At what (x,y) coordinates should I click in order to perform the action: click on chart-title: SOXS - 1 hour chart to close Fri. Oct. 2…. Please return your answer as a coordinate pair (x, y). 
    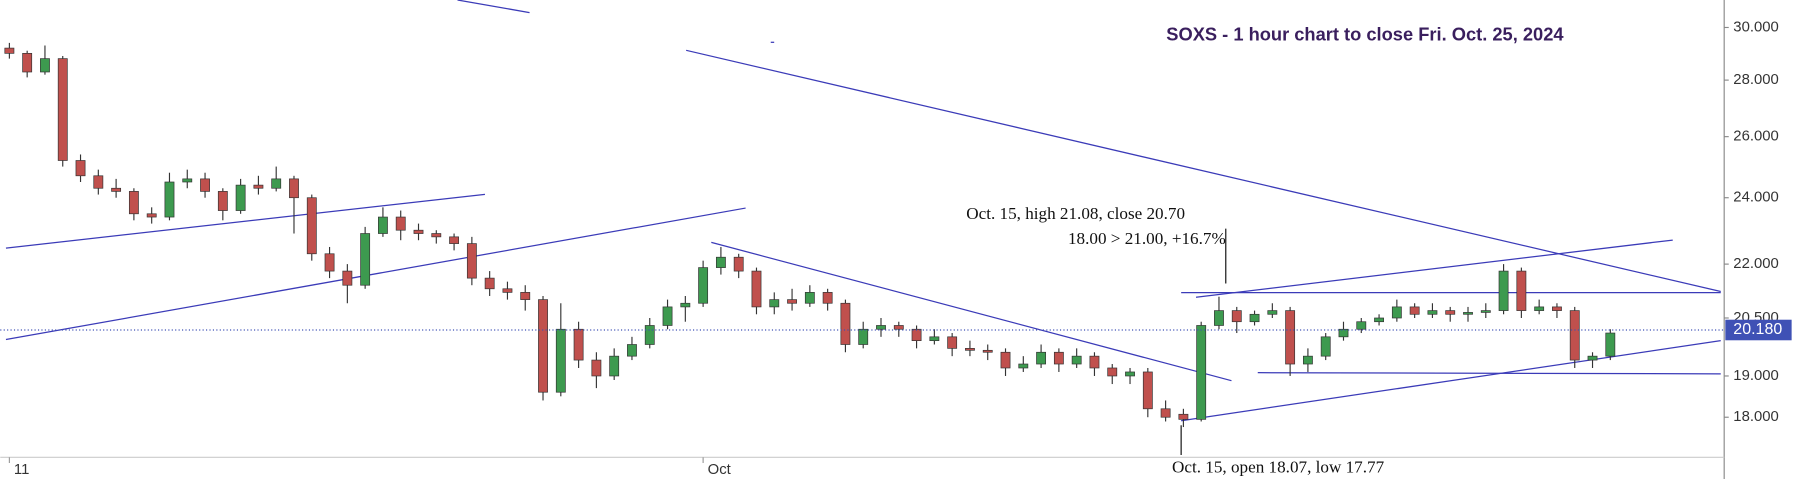
    Looking at the image, I should click on (1365, 33).